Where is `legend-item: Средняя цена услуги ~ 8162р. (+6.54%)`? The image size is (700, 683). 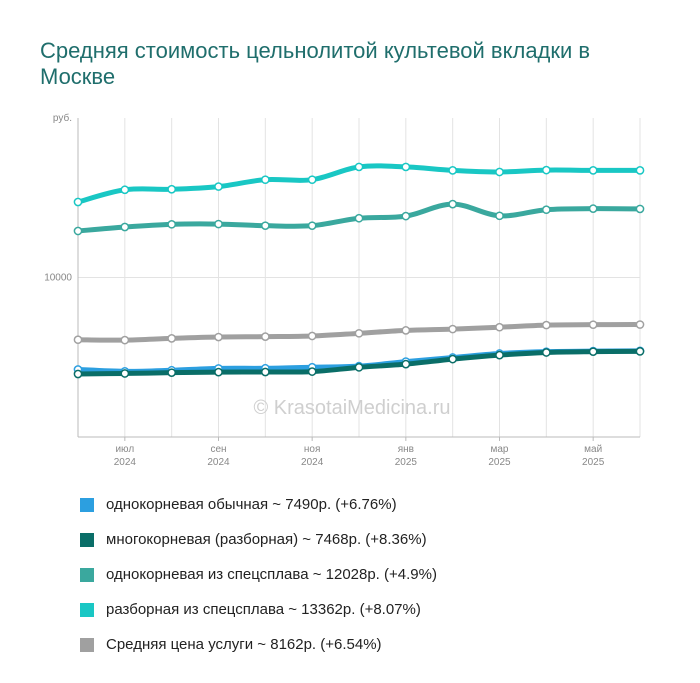
legend-item: Средняя цена услуги ~ 8162р. (+6.54%) is located at coordinates (360, 644).